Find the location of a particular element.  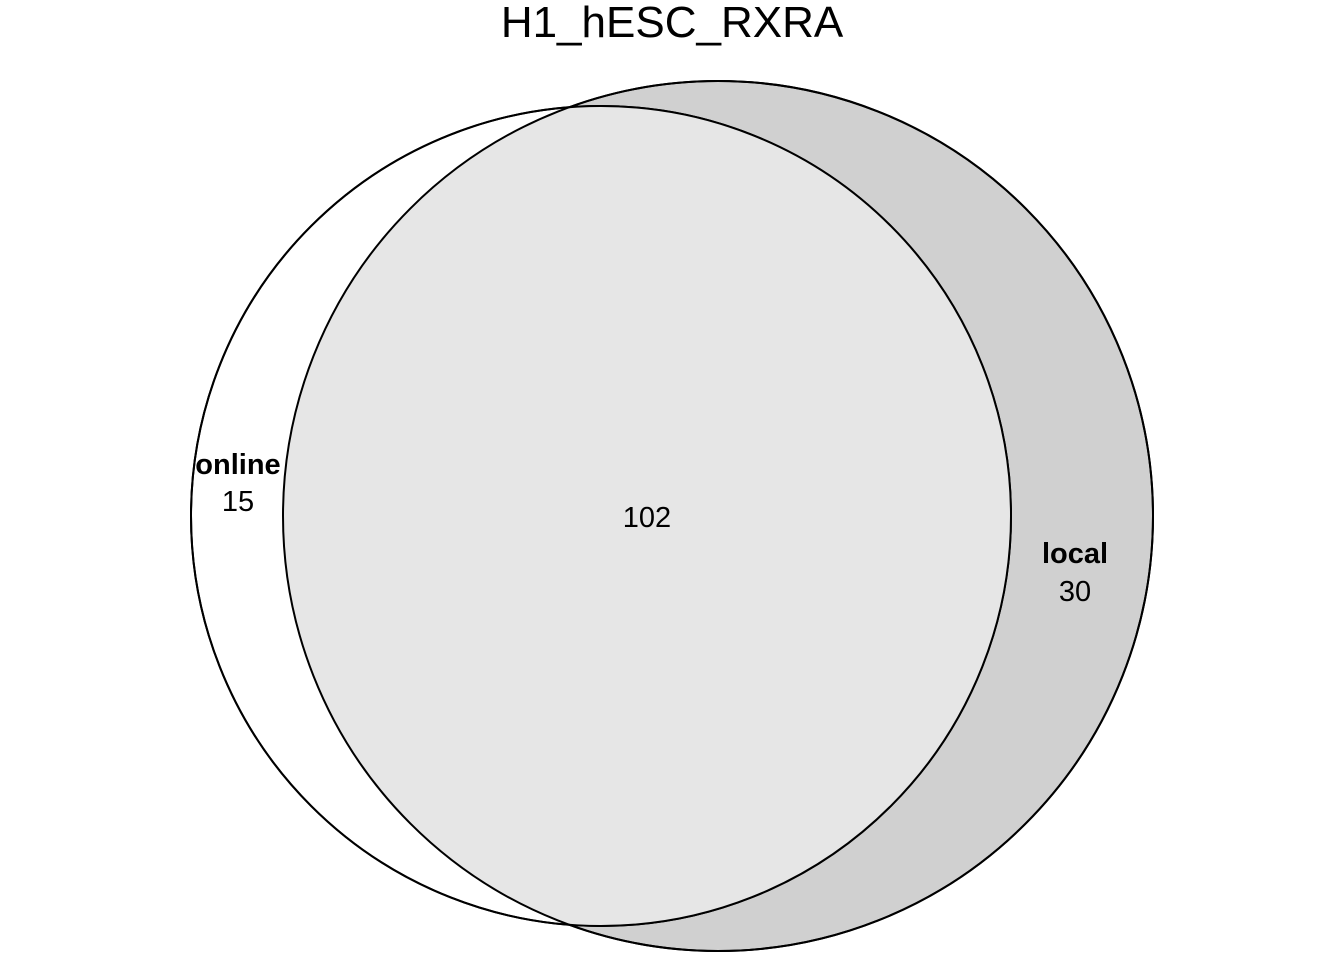

local-set-label: local is located at coordinates (1075, 554).